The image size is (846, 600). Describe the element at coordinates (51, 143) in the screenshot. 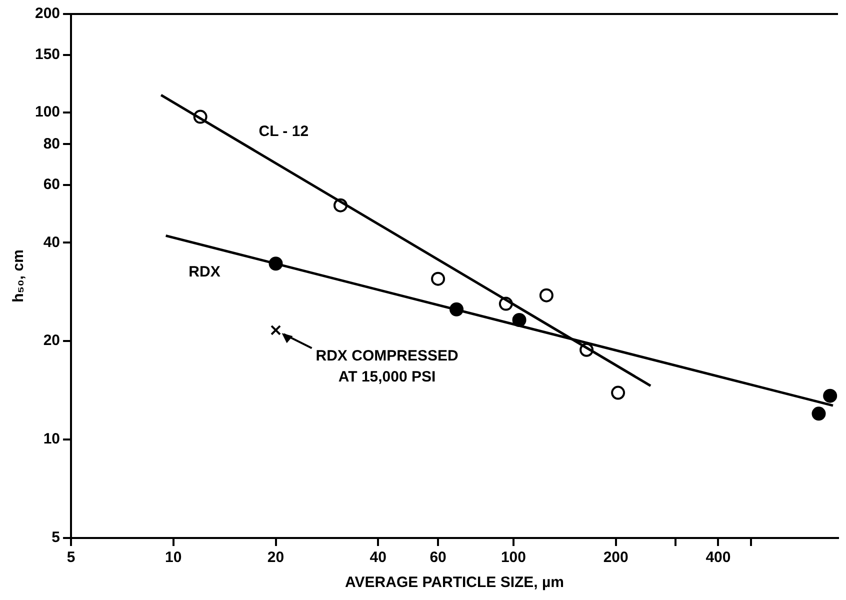

I see `y-tick-label: 80` at that location.